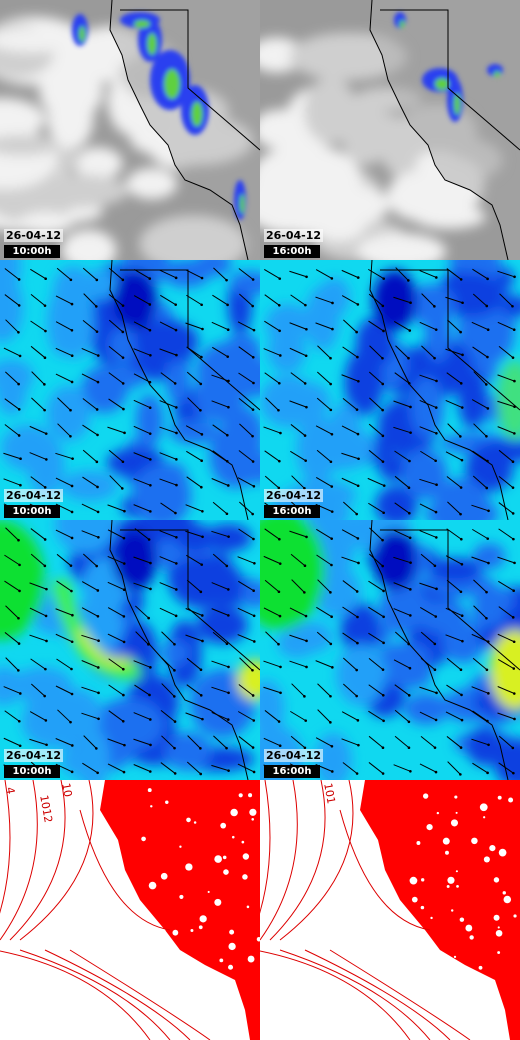  I want to click on rain-core, so click(457, 104).